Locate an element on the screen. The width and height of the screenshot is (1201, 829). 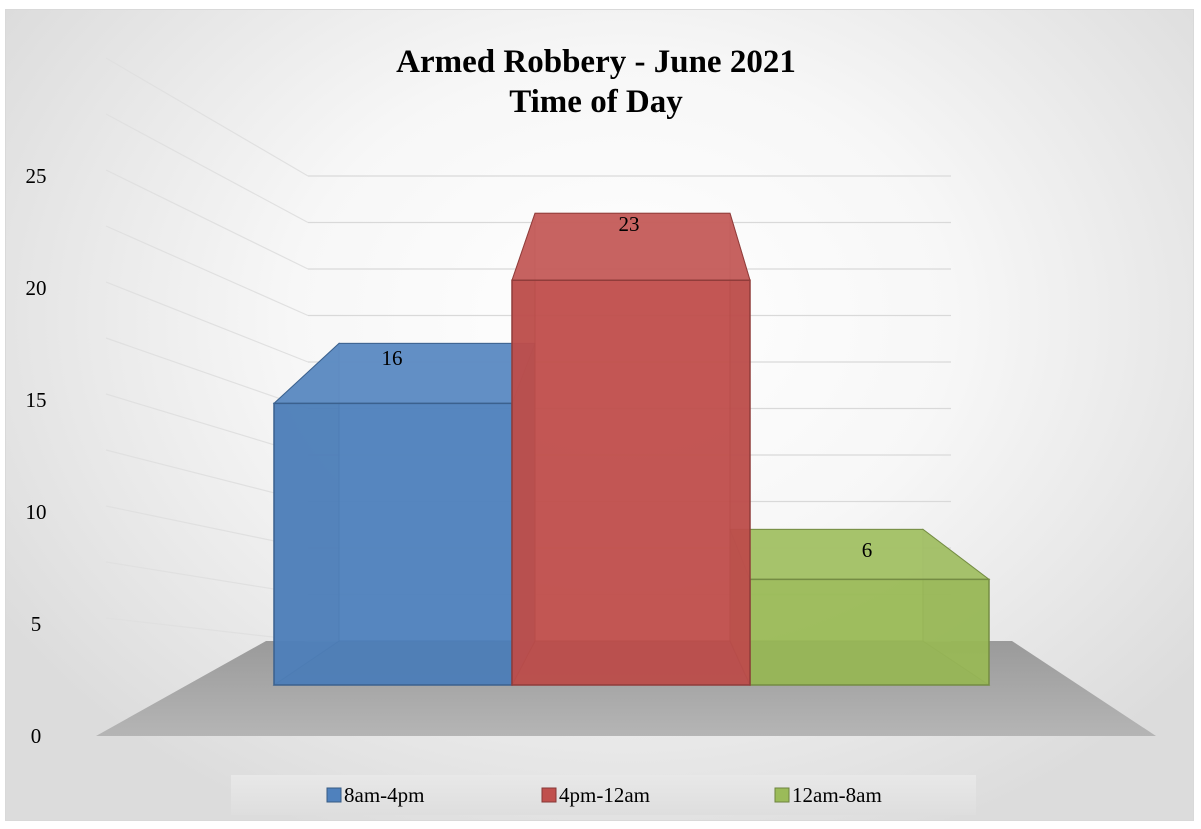
legend-label: 4pm-12am is located at coordinates (604, 795).